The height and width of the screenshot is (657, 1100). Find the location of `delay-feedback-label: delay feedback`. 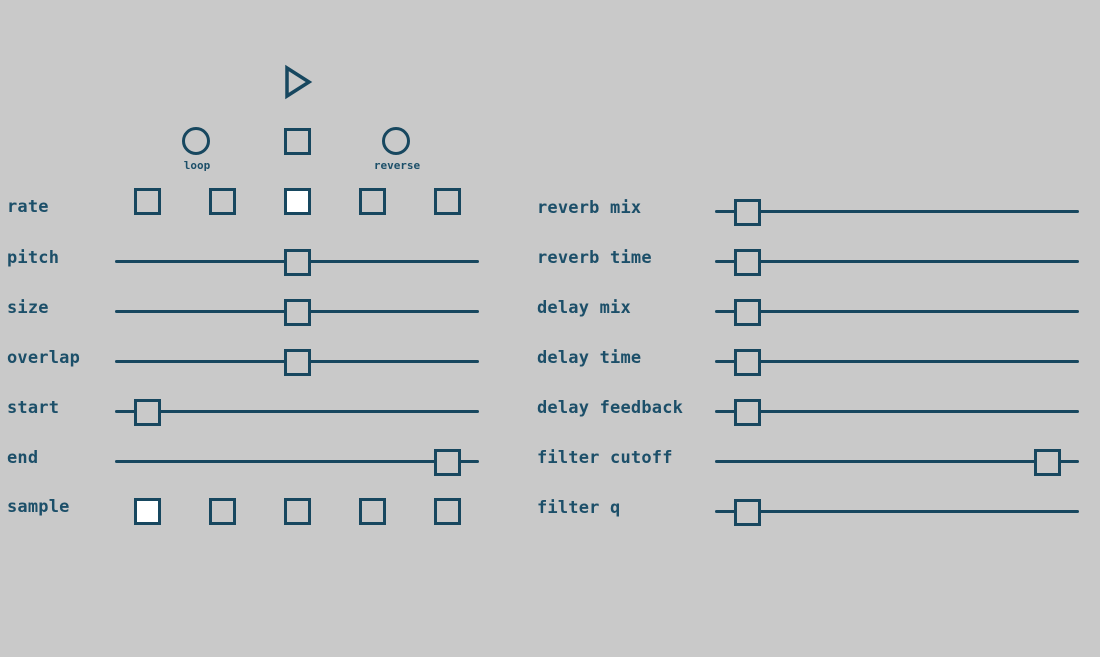

delay-feedback-label: delay feedback is located at coordinates (610, 408).